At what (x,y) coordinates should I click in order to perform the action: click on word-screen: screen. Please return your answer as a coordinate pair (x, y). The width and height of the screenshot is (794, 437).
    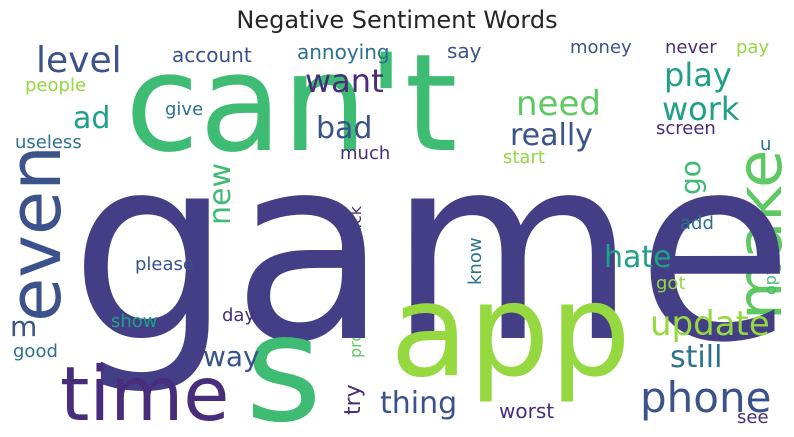
    Looking at the image, I should click on (686, 128).